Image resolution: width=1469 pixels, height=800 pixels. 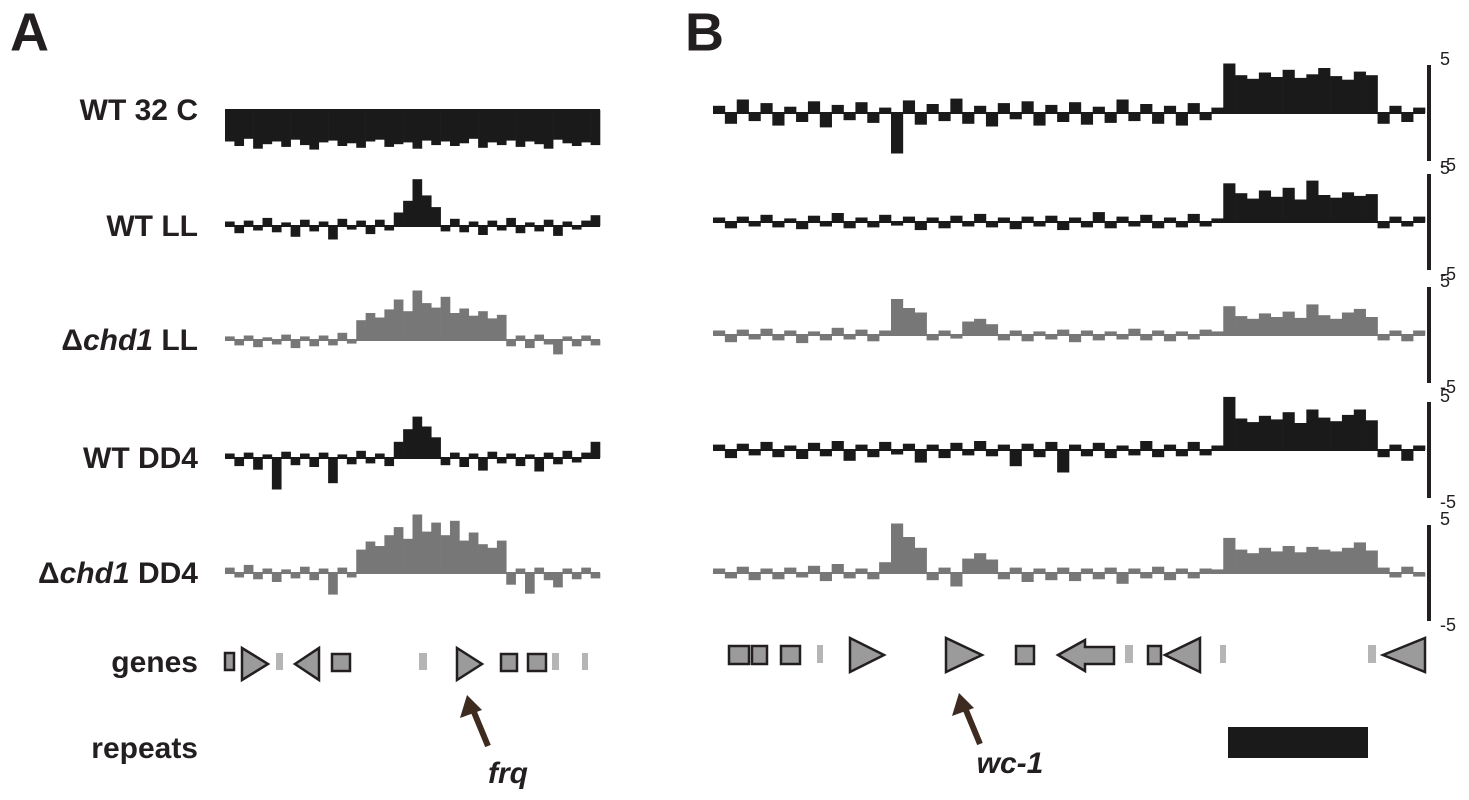 I want to click on gene-annotation: wc-1, so click(x=1010, y=763).